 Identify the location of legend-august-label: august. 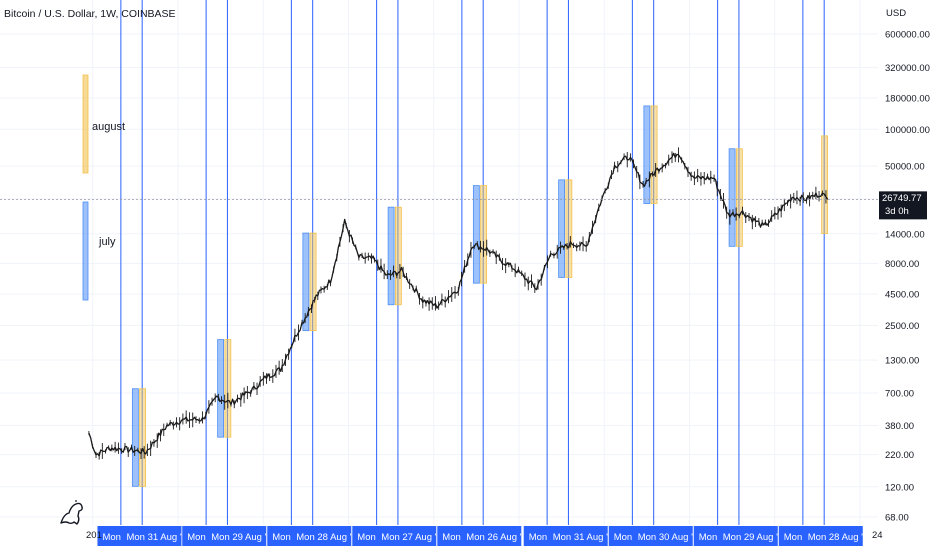
(109, 127).